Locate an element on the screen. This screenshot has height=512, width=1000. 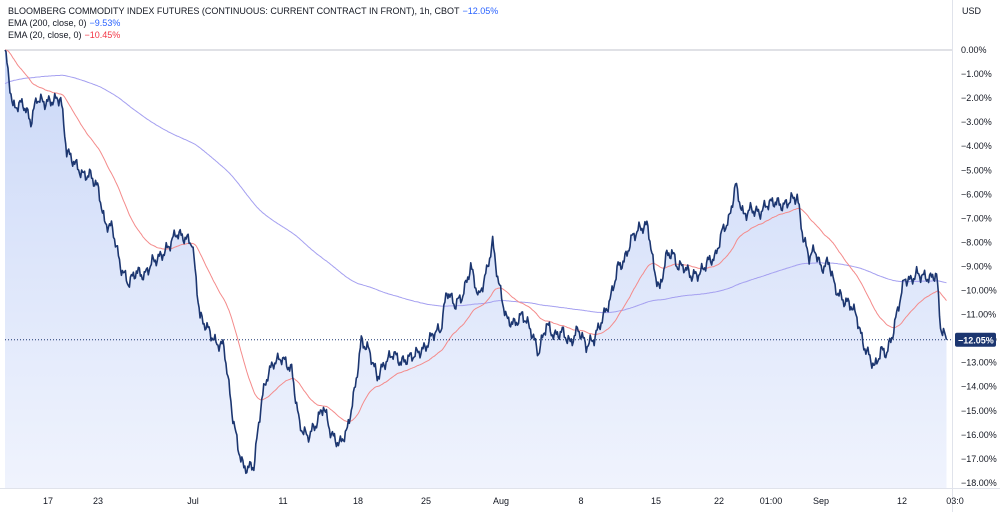
y-tick-label: −17.00% is located at coordinates (979, 459).